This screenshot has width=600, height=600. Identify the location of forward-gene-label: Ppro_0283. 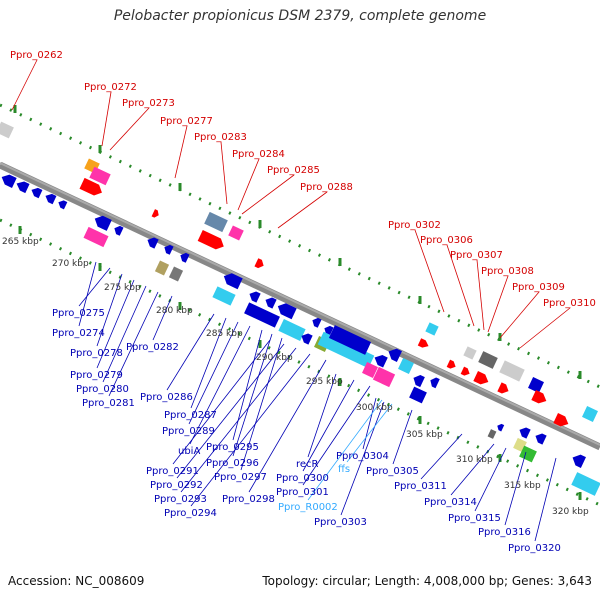
(220, 137).